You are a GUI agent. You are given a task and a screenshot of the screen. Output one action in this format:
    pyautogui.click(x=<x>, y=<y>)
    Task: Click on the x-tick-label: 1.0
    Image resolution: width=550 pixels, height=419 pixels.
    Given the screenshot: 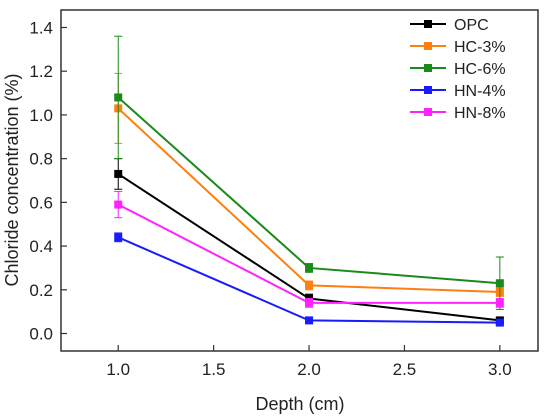 What is the action you would take?
    pyautogui.click(x=118, y=369)
    